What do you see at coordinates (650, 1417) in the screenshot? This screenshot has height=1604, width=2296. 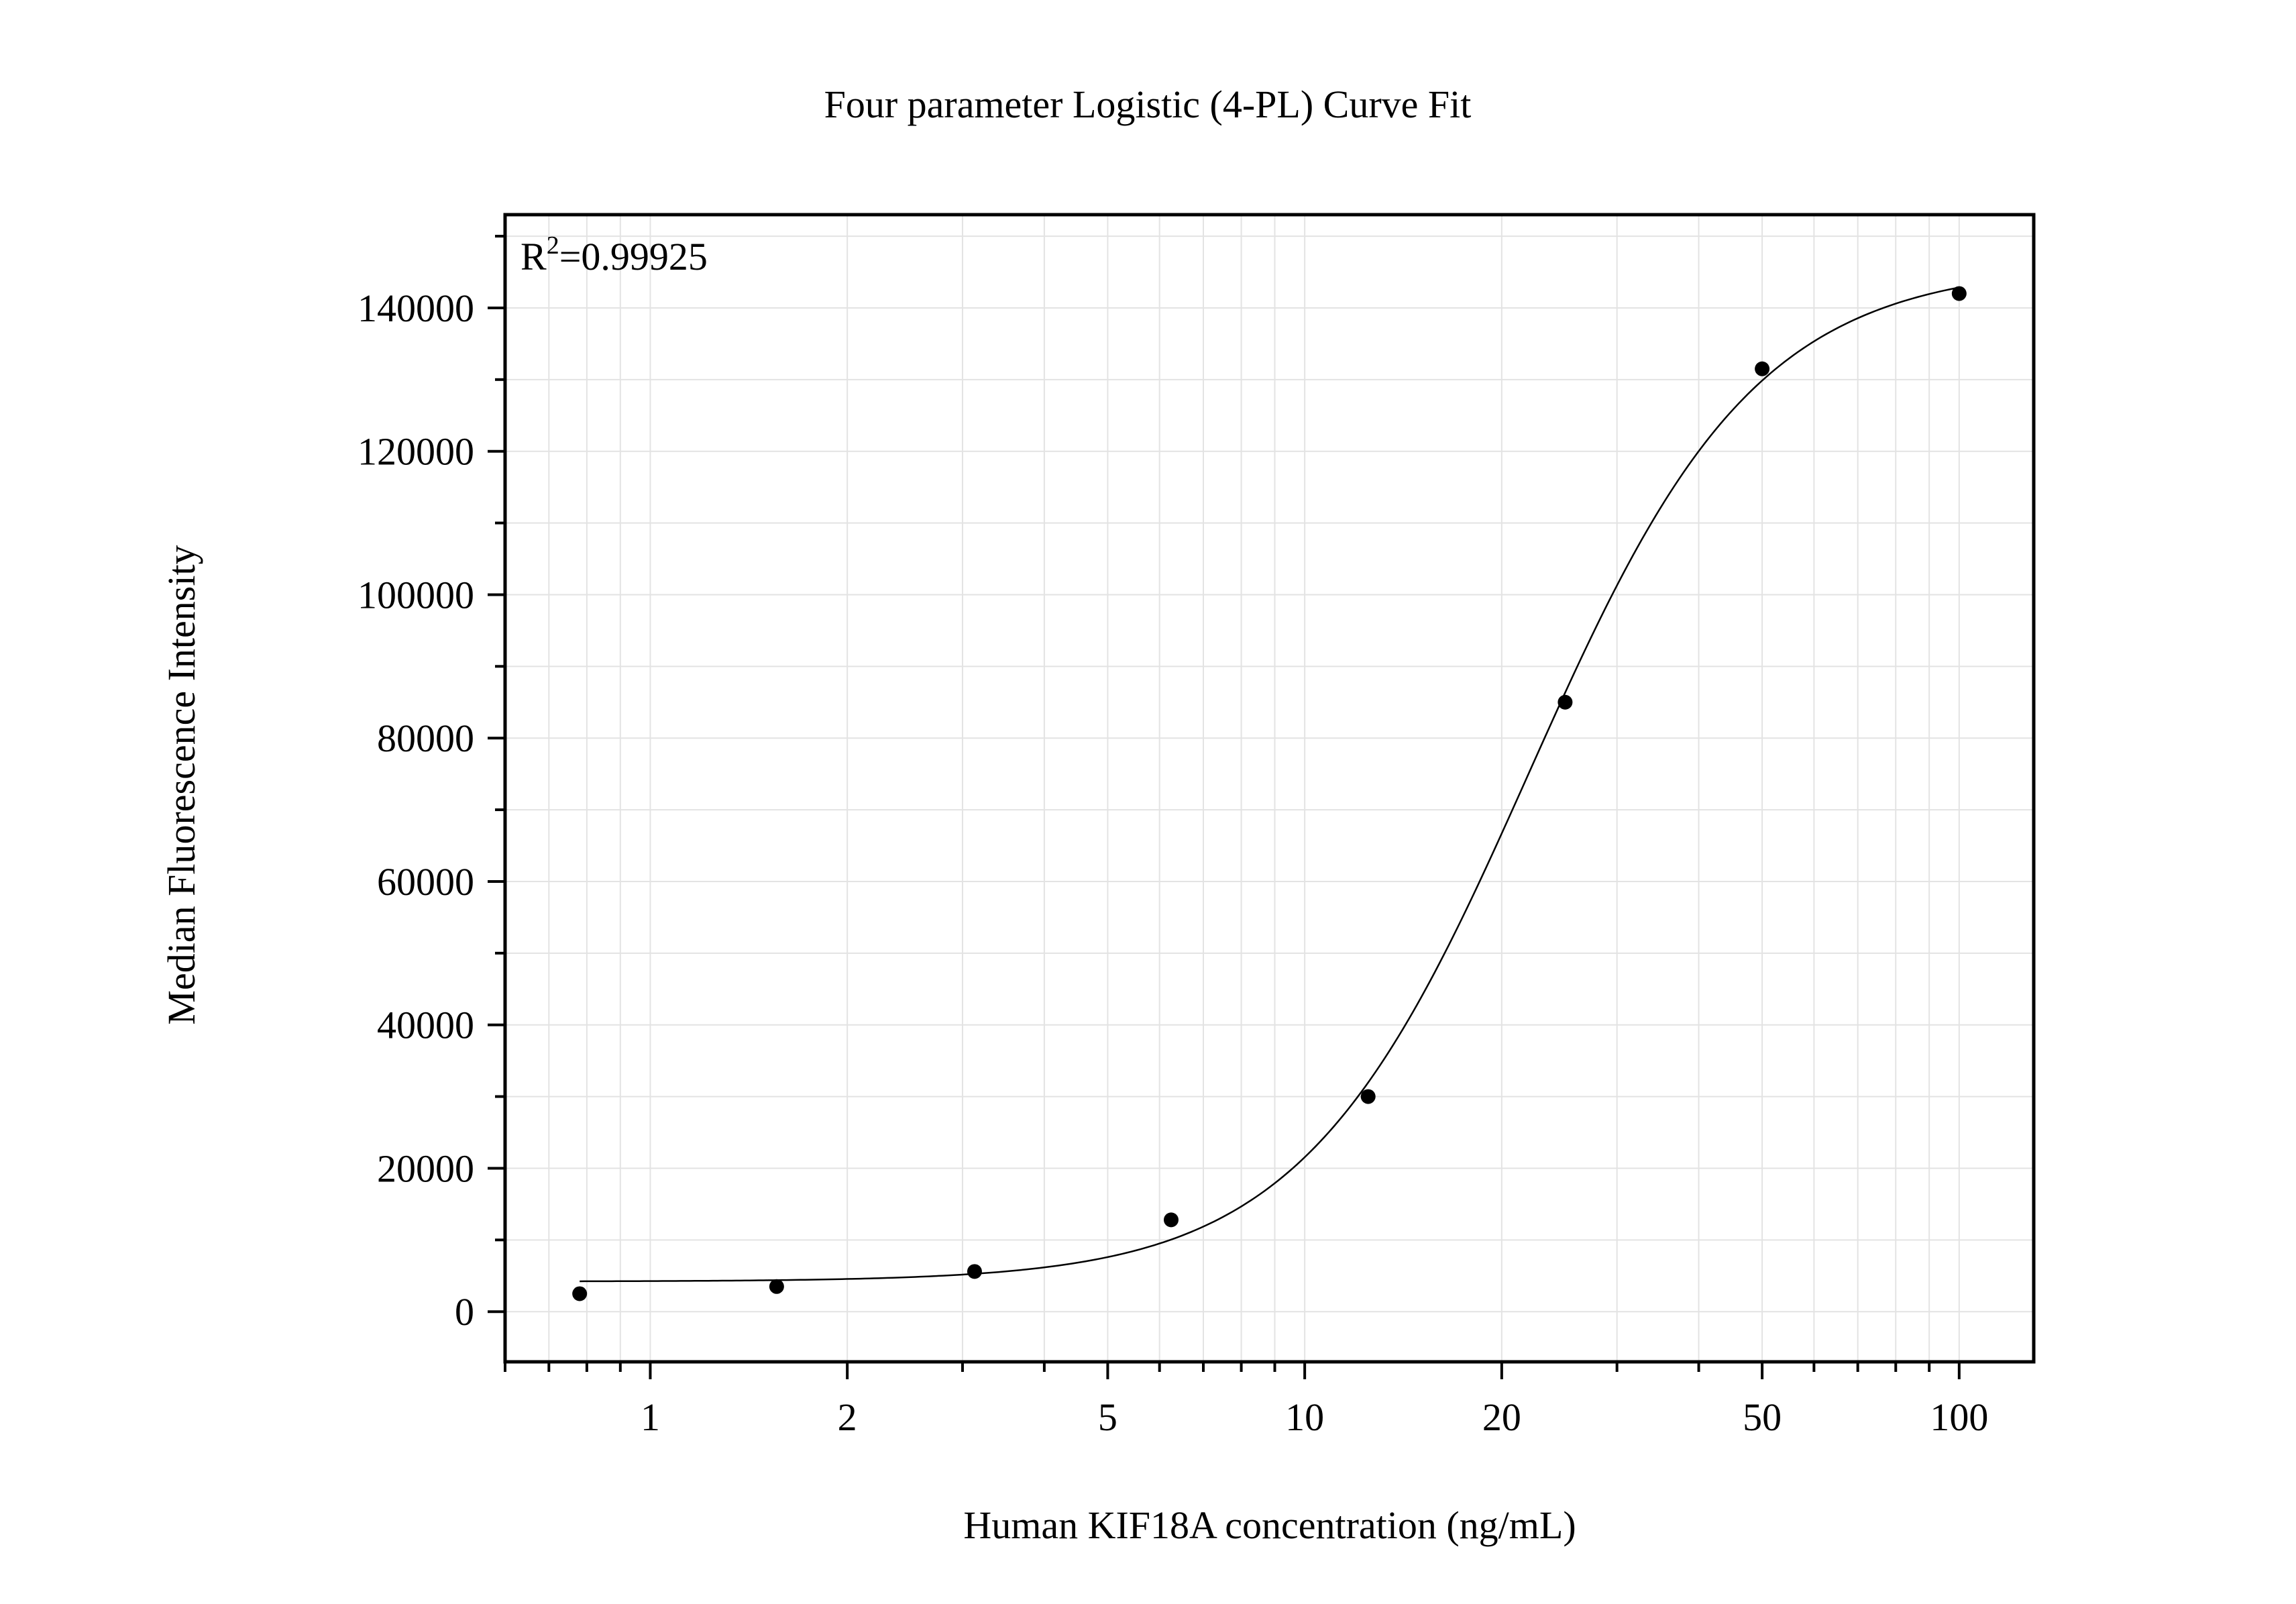 I see `x-tick-label: 1` at bounding box center [650, 1417].